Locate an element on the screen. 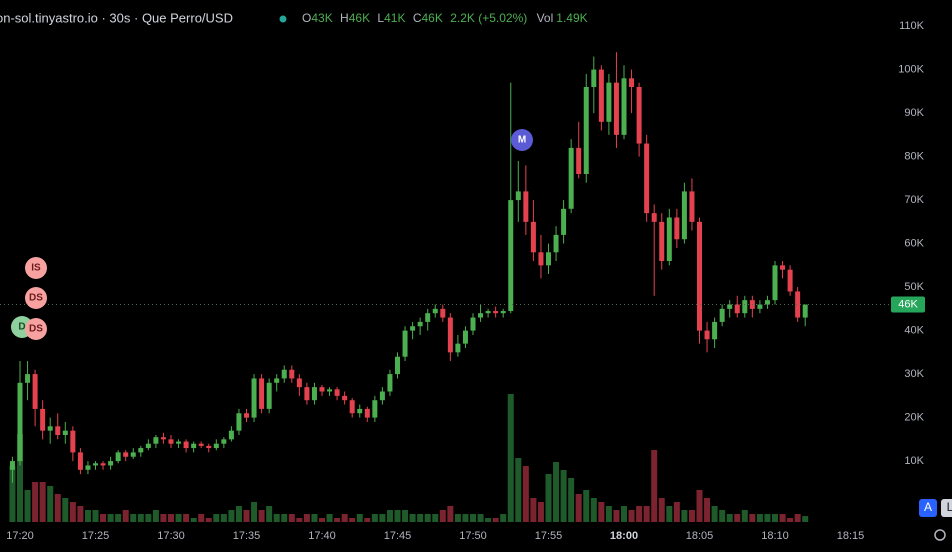 This screenshot has width=952, height=552. auto-label: A is located at coordinates (928, 507).